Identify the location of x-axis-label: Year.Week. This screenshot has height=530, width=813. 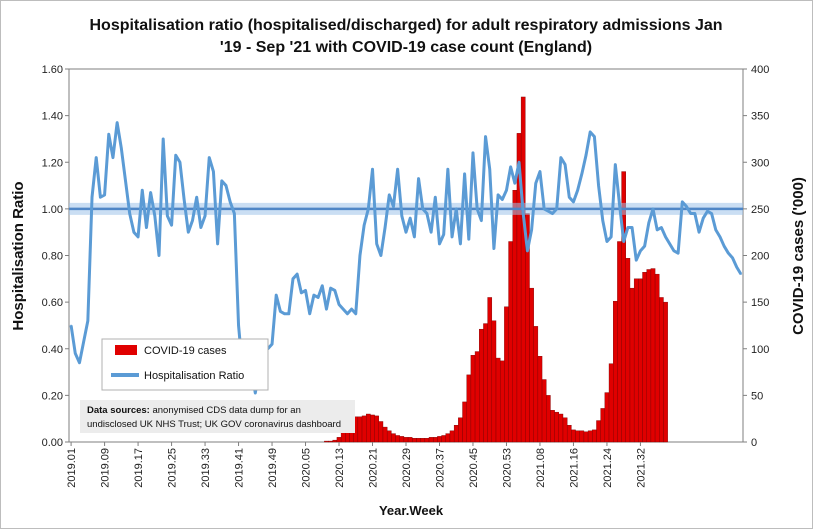
(411, 510).